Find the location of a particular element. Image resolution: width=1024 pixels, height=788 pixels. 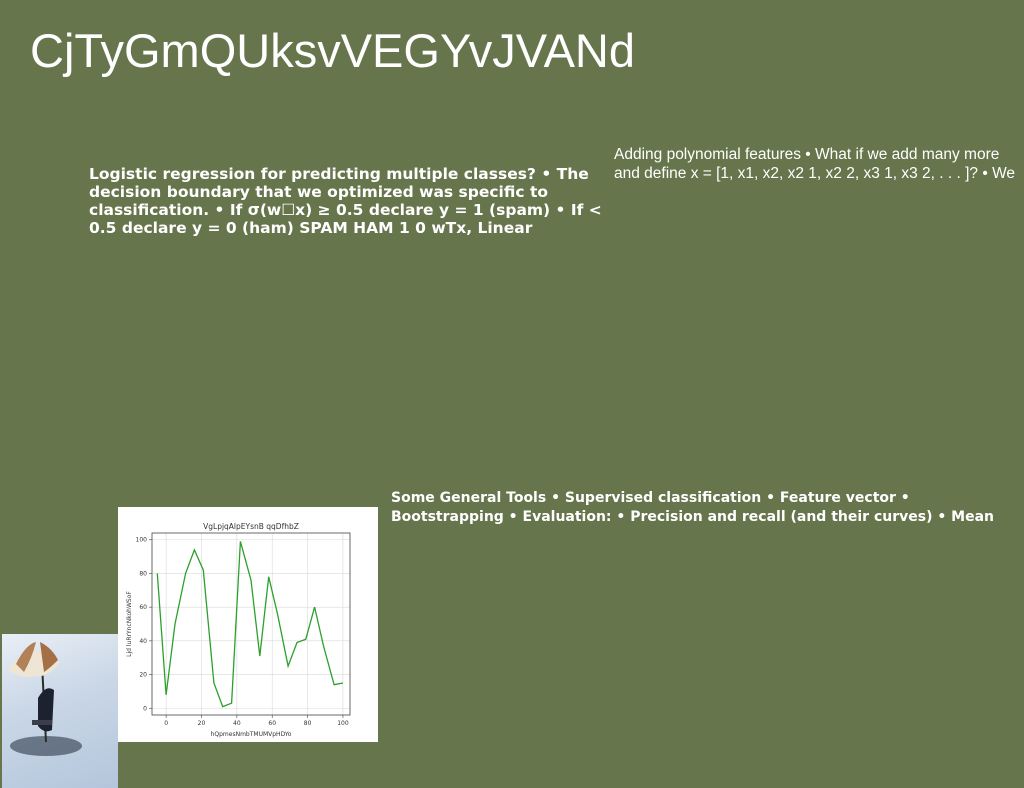

y-tick-label: 20 is located at coordinates (143, 675).